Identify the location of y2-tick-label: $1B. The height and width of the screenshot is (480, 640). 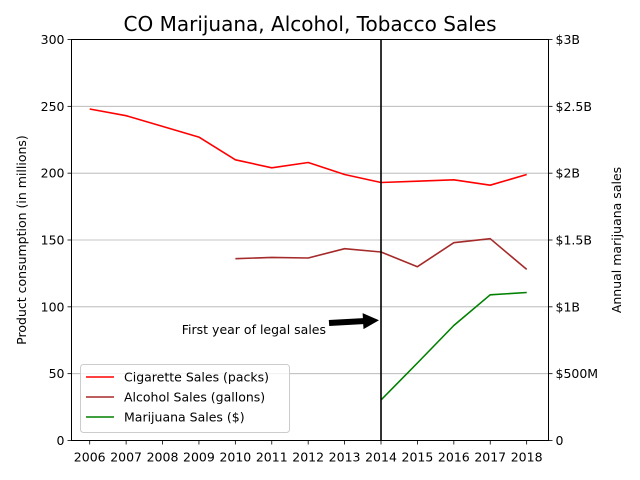
(568, 306).